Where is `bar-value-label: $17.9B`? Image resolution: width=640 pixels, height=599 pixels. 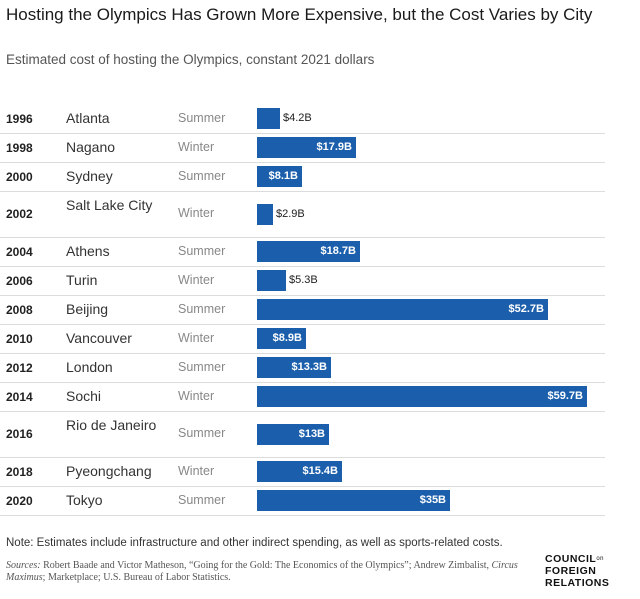
bar-value-label: $17.9B is located at coordinates (334, 147).